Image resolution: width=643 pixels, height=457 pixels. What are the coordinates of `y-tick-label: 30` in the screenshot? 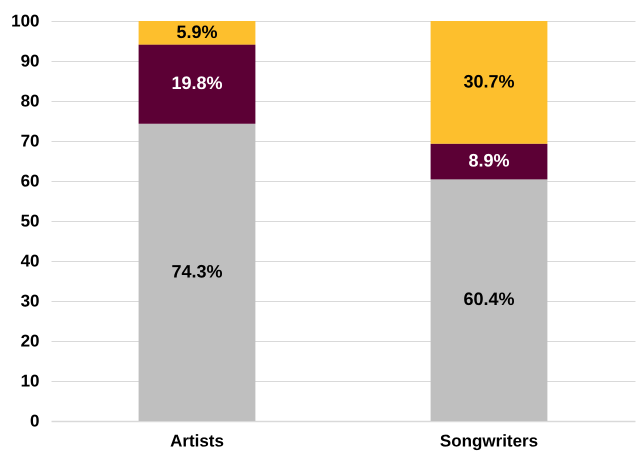 It's located at (30, 301).